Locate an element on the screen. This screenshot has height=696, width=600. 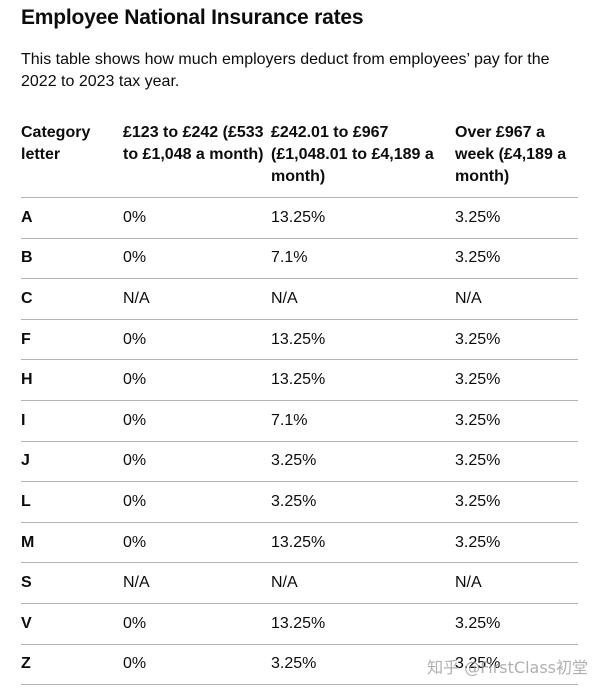
table-row: L 0% 3.25% 3.25% is located at coordinates (299, 502).